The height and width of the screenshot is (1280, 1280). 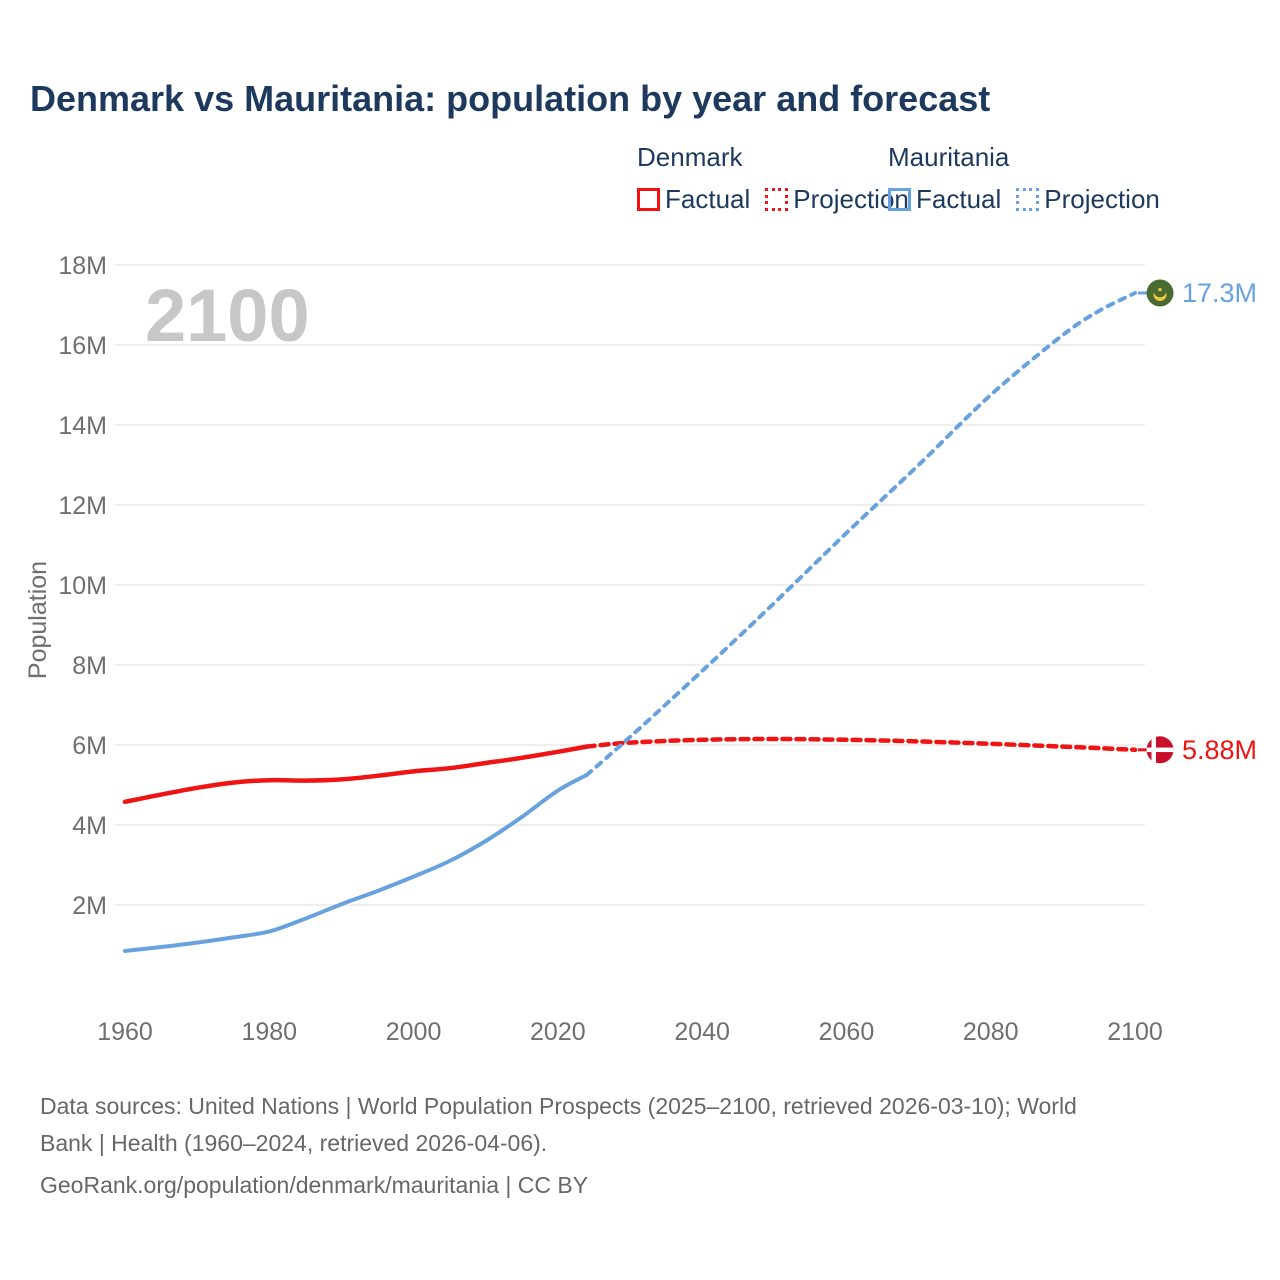 What do you see at coordinates (89, 666) in the screenshot?
I see `y-tick-label: 8M` at bounding box center [89, 666].